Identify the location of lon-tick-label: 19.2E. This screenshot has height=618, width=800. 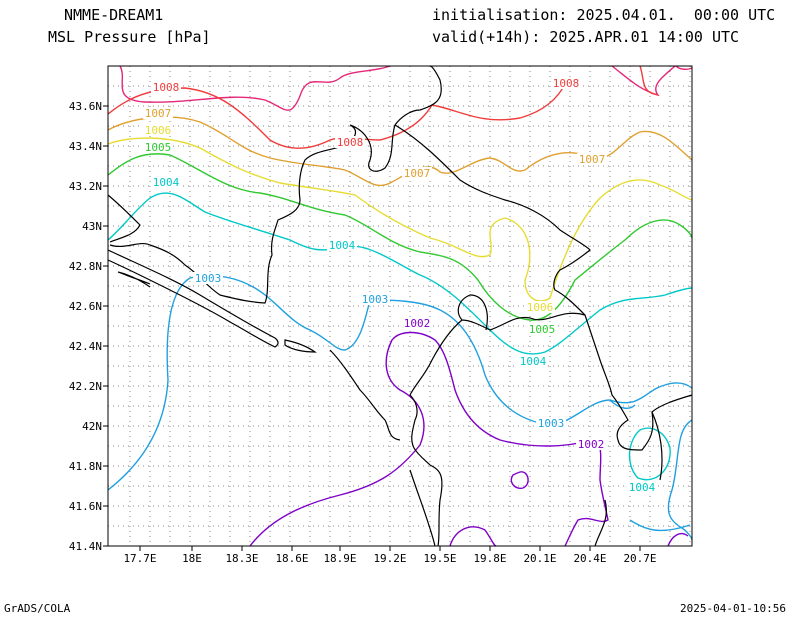
(389, 558).